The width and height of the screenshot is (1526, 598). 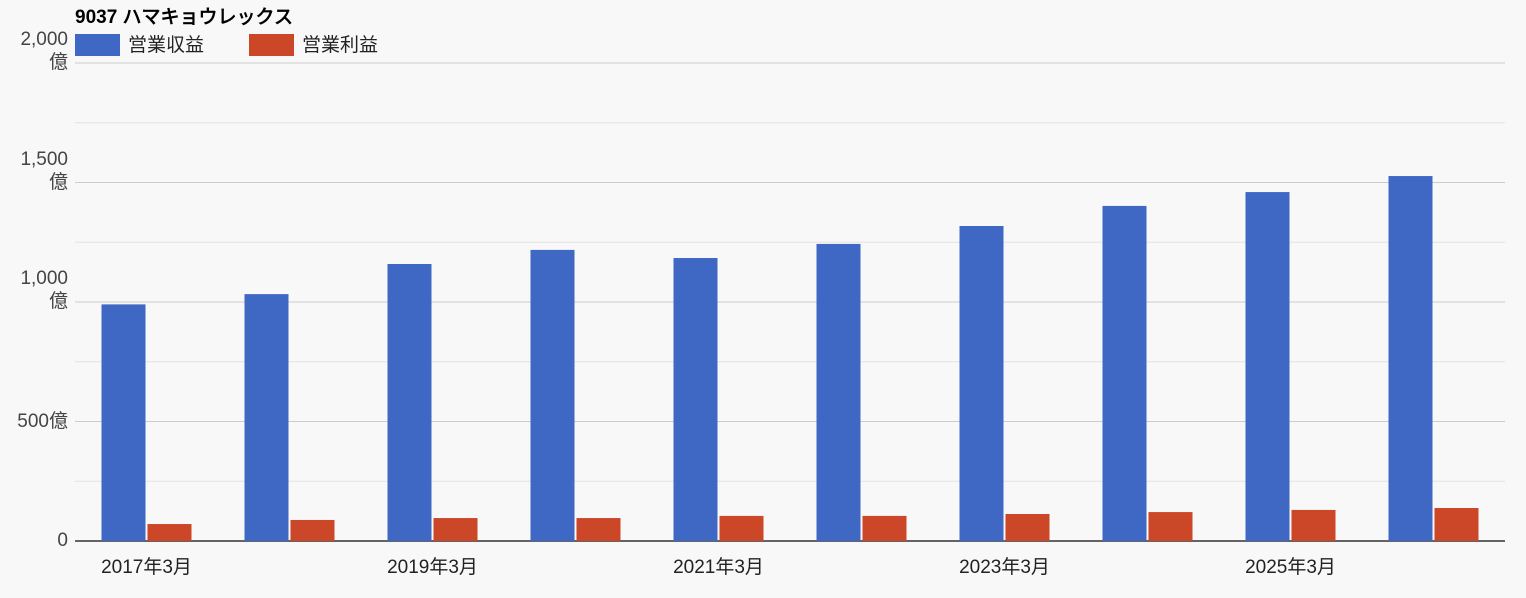 I want to click on y-tick-label: 1,500億, so click(x=44, y=170).